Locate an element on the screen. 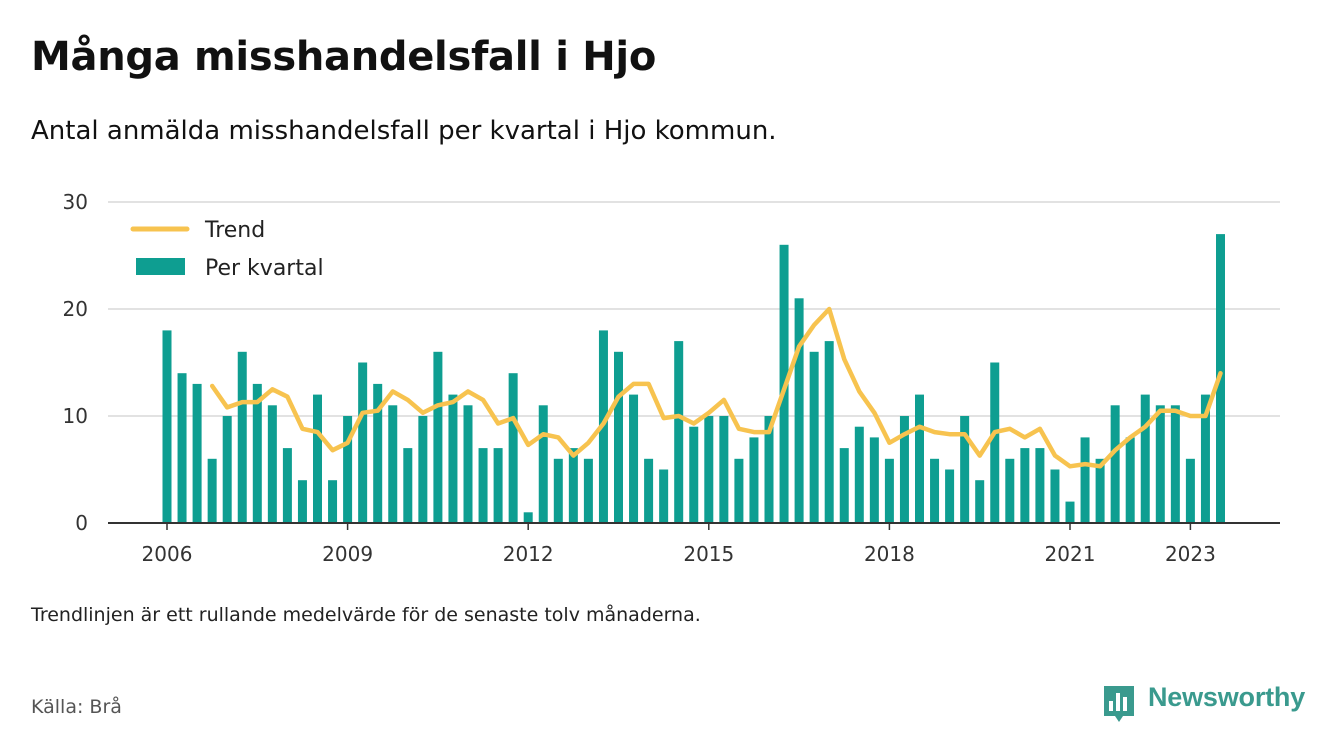 The height and width of the screenshot is (753, 1340). source-label: Källa: Brå is located at coordinates (76, 707).